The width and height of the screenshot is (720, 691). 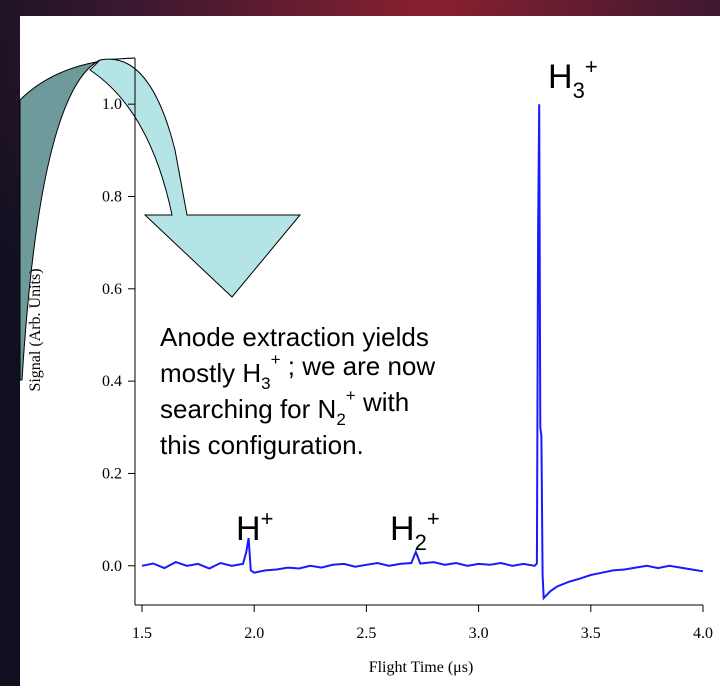 What do you see at coordinates (421, 542) in the screenshot?
I see `peak-label-sub: 2` at bounding box center [421, 542].